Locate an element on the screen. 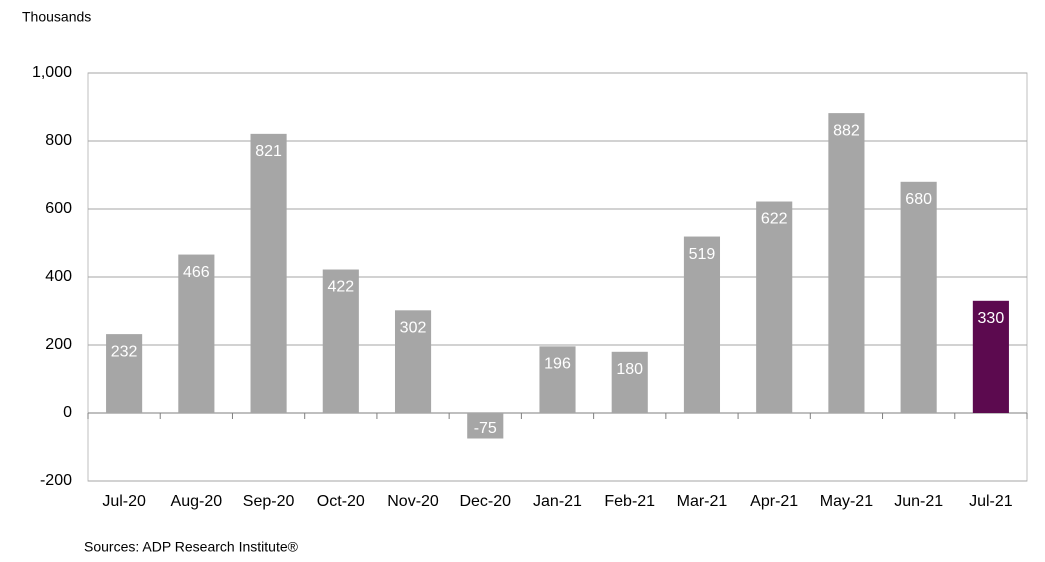 The image size is (1045, 562). y-tick-label: 400 is located at coordinates (58, 276).